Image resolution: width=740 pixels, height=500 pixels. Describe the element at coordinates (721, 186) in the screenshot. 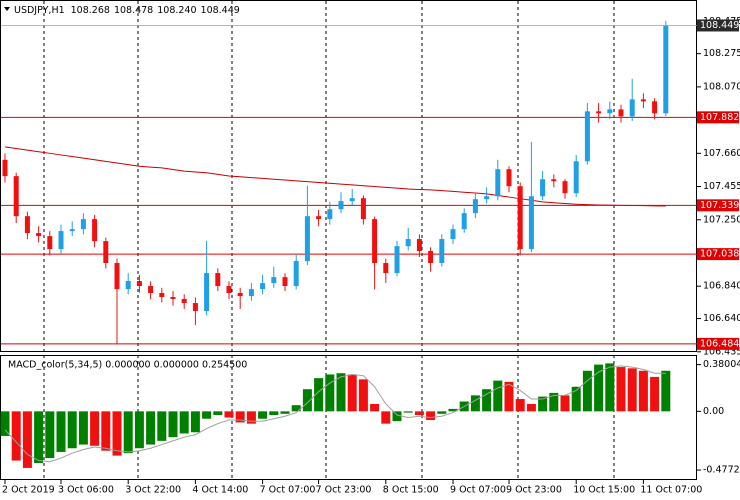

I see `y-tick-label: 107.455` at that location.